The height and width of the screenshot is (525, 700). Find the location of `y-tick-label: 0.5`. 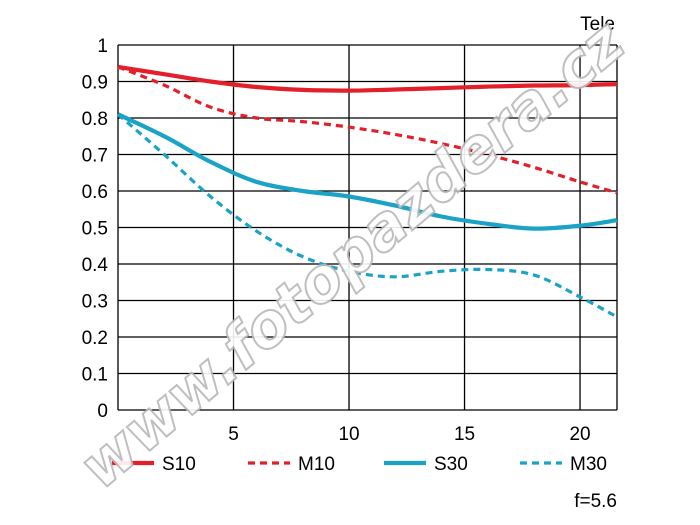

y-tick-label: 0.5 is located at coordinates (95, 229).